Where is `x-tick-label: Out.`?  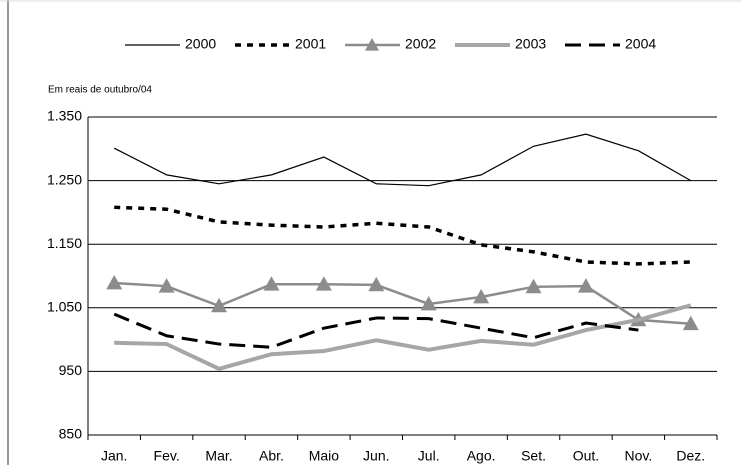
x-tick-label: Out. is located at coordinates (586, 456).